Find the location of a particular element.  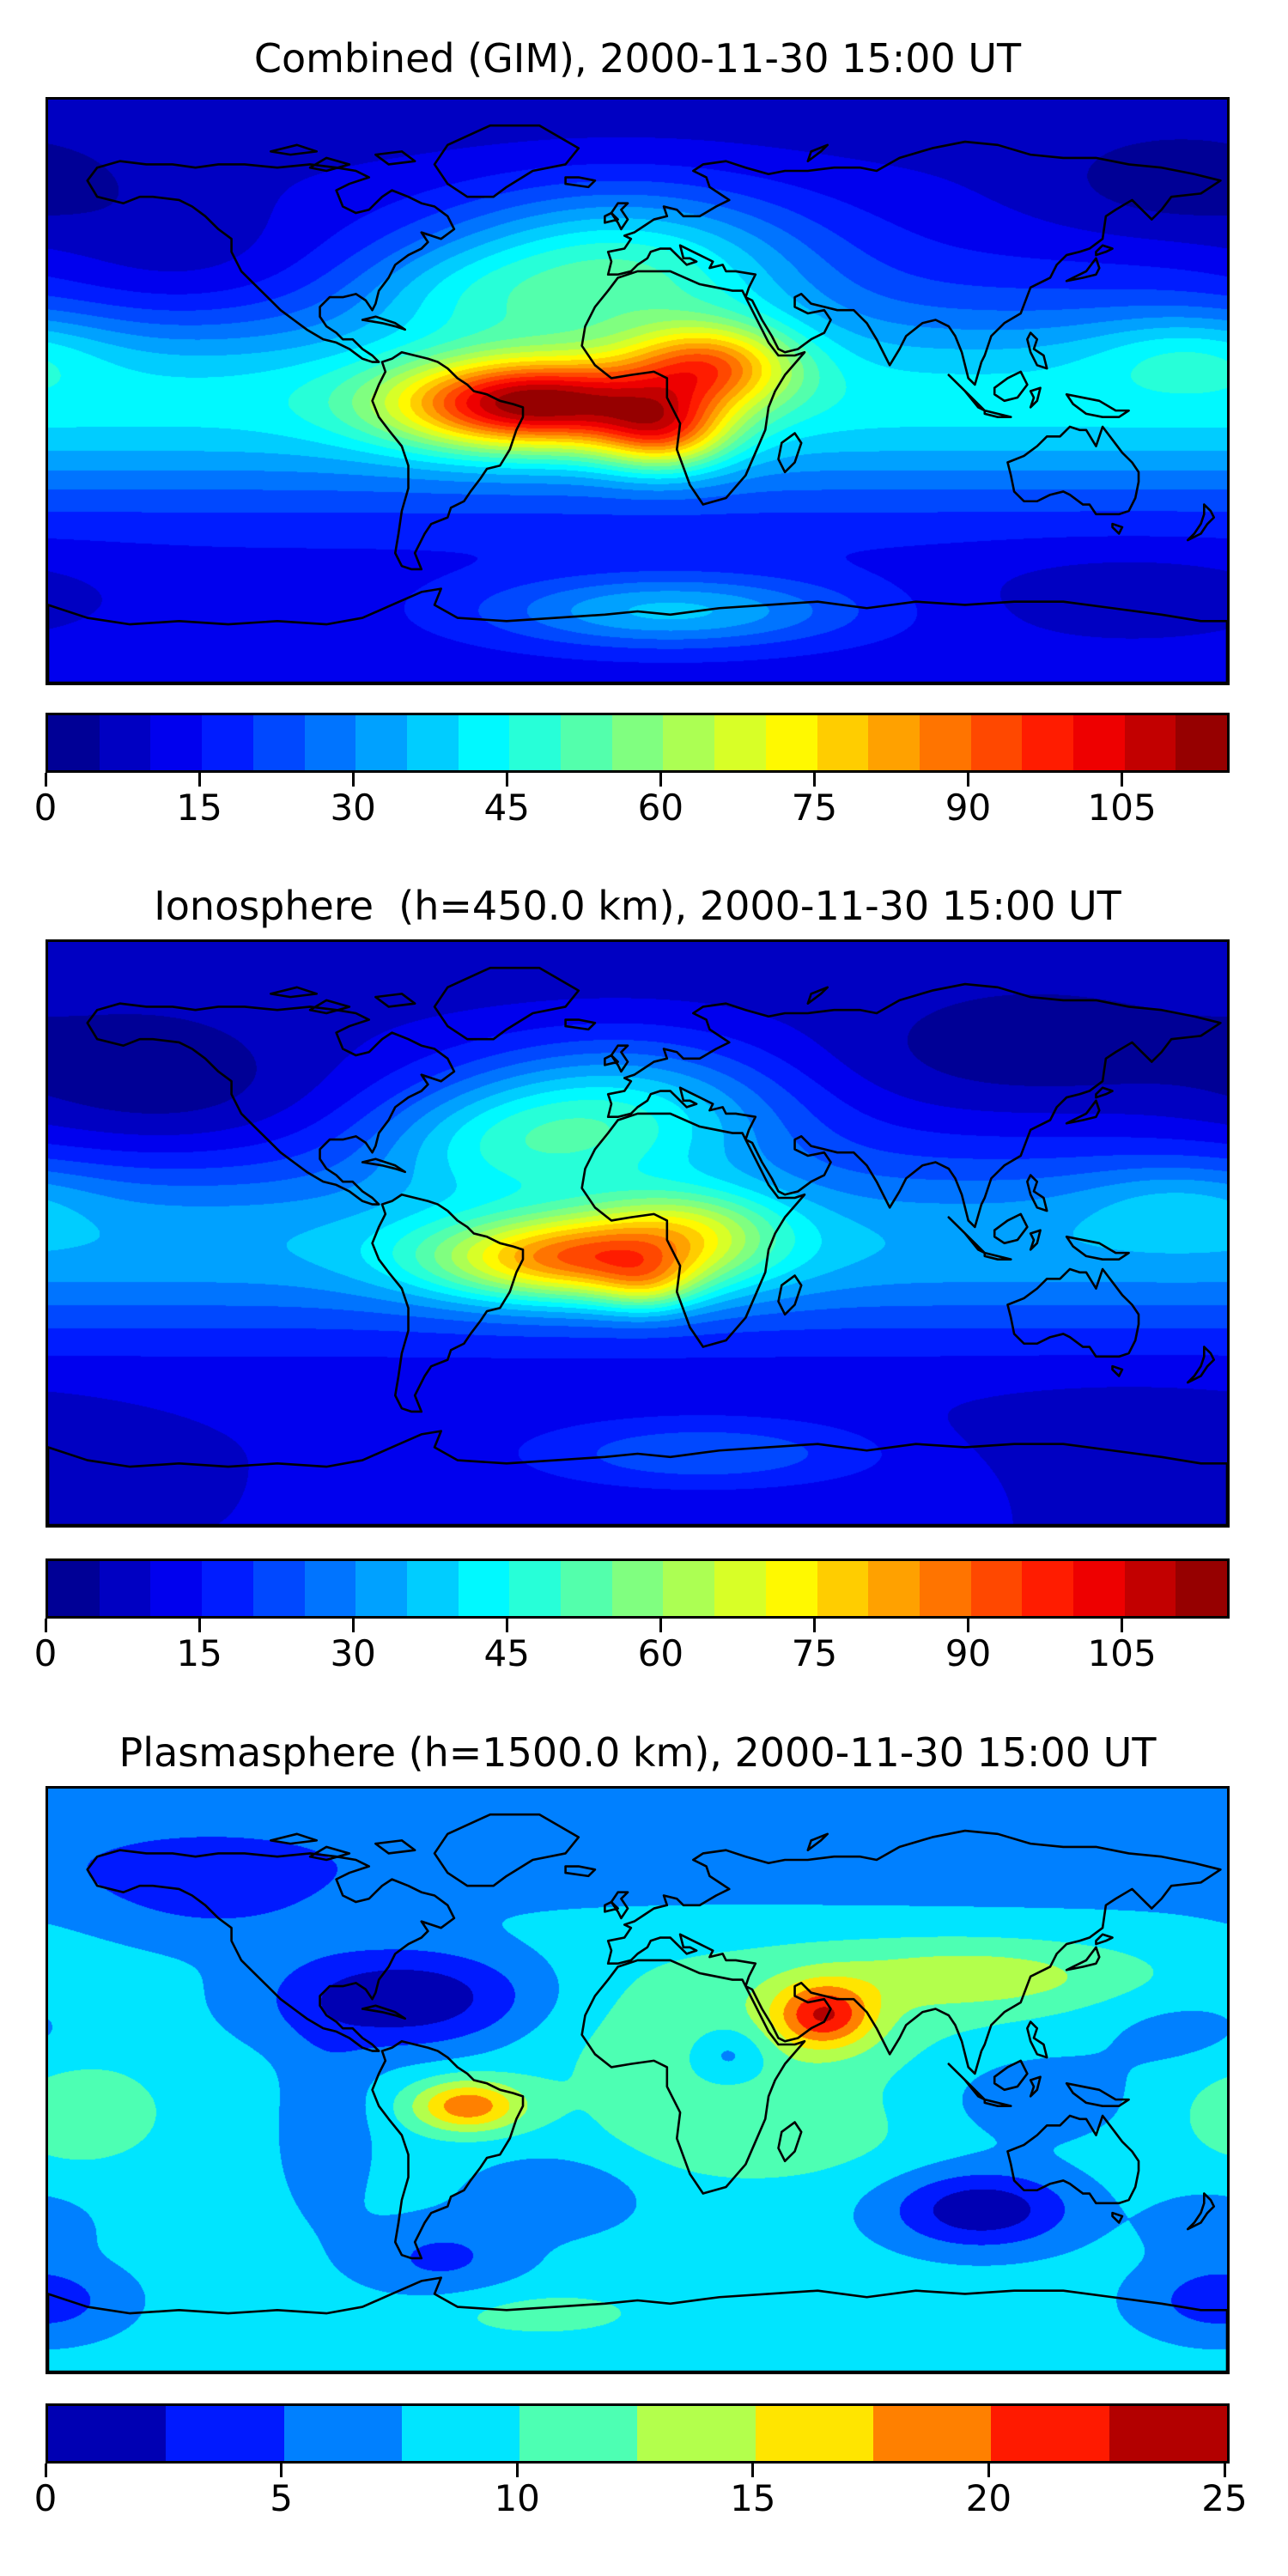

colorbar-combined: 0 15 30 45 60 75 90 105 is located at coordinates (632, 773).